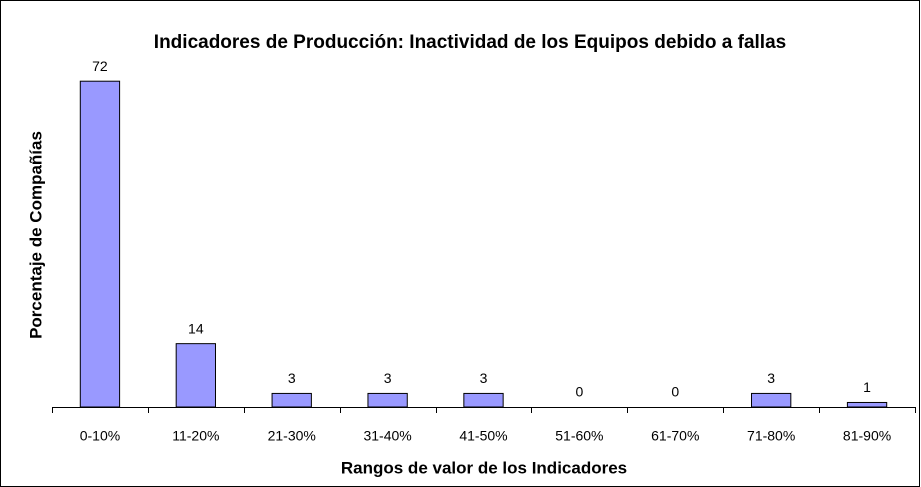 This screenshot has height=487, width=921. I want to click on y-axis-label: Porcentaje de Compañías, so click(35, 235).